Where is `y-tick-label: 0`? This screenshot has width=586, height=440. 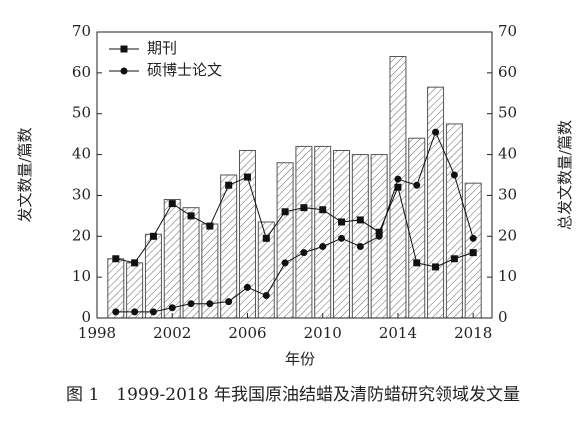
y-tick-label: 0 is located at coordinates (86, 317).